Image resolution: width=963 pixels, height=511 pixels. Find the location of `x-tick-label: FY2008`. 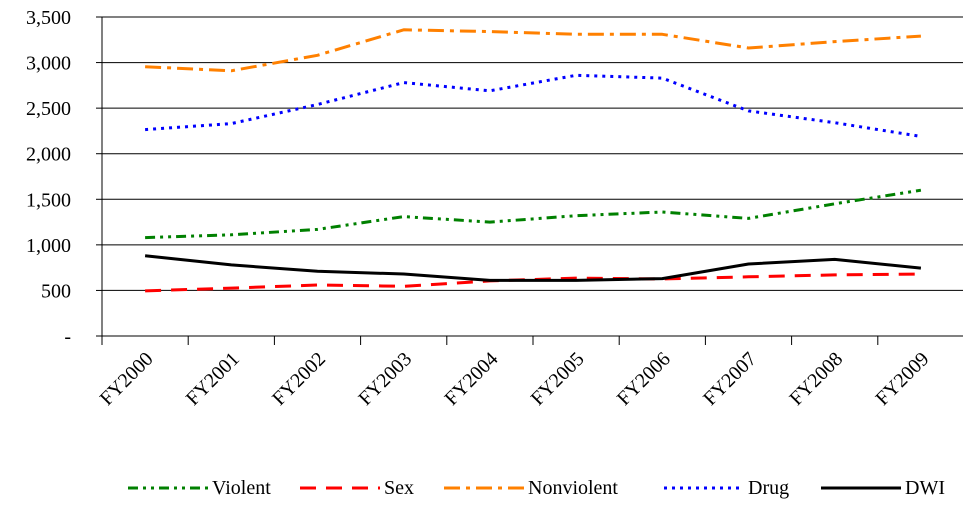

x-tick-label: FY2008 is located at coordinates (816, 379).